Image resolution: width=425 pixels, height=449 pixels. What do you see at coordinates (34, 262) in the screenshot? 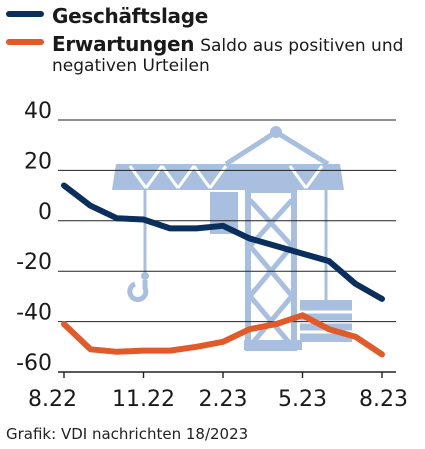
I see `y-tick-label: -20` at bounding box center [34, 262].